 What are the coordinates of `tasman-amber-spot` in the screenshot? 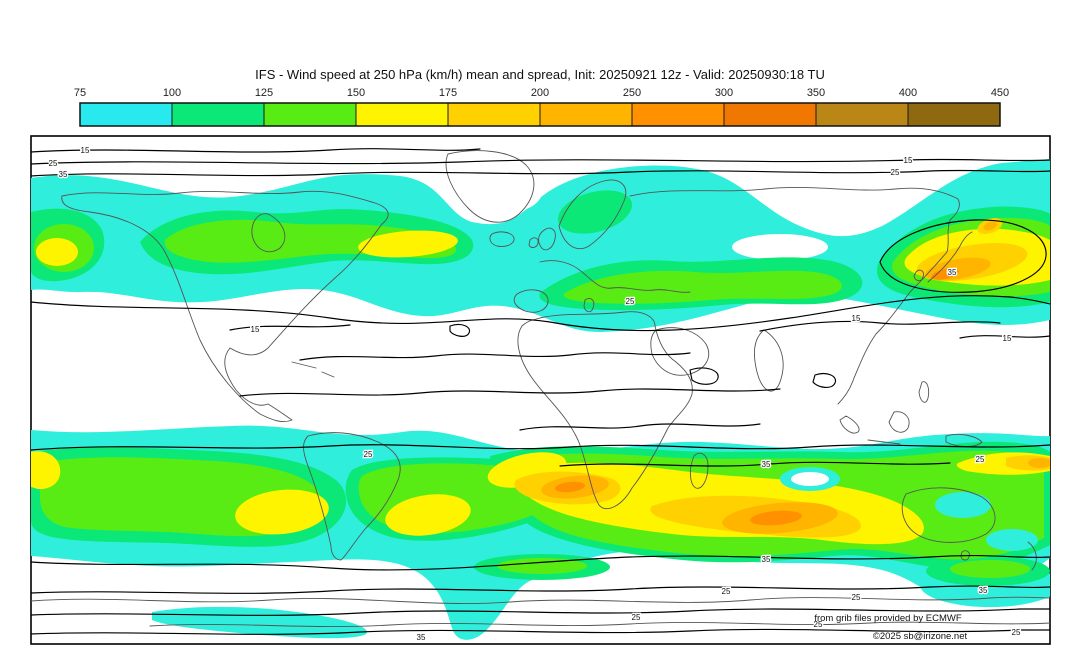 It's located at (1039, 463).